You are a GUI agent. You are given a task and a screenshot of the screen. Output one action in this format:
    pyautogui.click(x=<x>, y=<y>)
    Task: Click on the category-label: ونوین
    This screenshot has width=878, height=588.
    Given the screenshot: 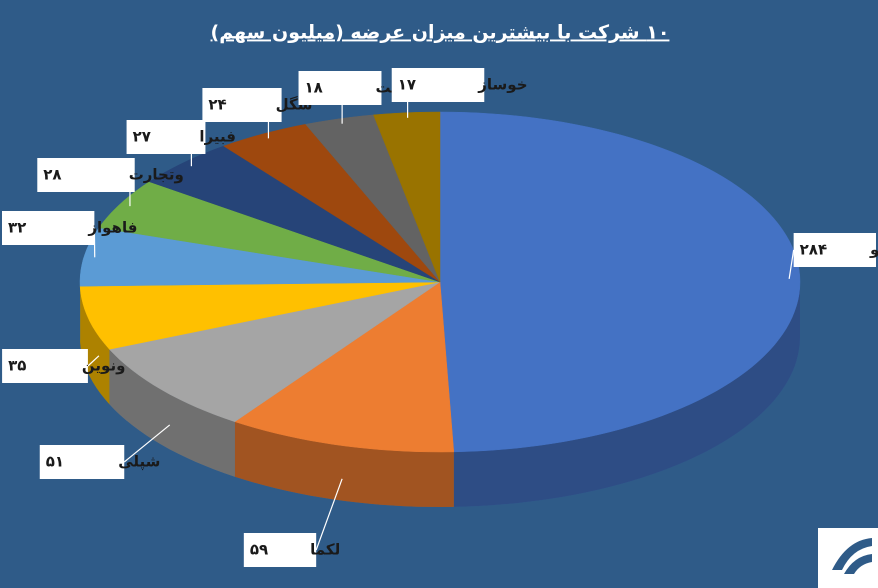 What is the action you would take?
    pyautogui.click(x=104, y=366)
    